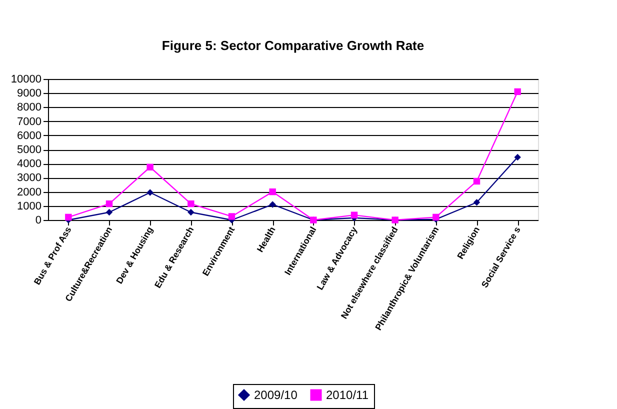 The image size is (617, 409). Describe the element at coordinates (26, 80) in the screenshot. I see `y-tick-label: 10000` at that location.